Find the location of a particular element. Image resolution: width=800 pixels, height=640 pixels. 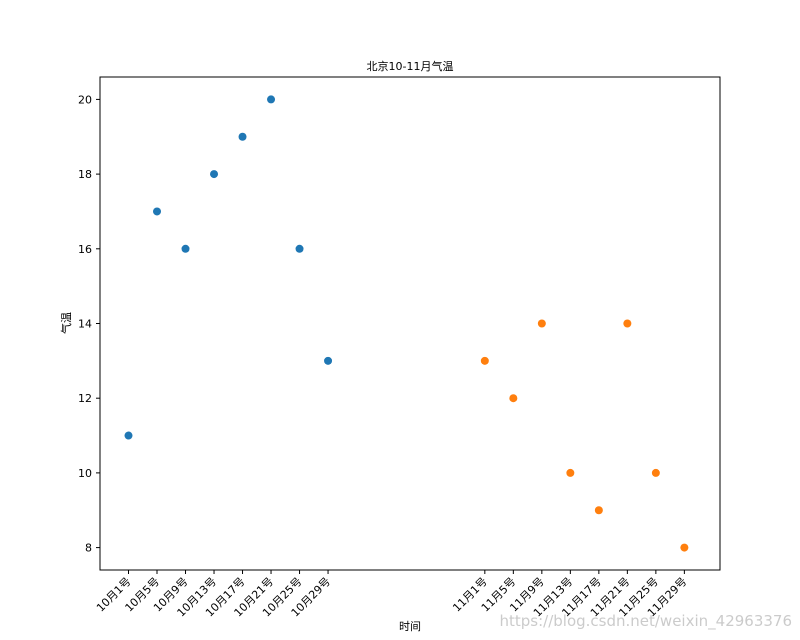

y-tick-label: 20 is located at coordinates (85, 99).